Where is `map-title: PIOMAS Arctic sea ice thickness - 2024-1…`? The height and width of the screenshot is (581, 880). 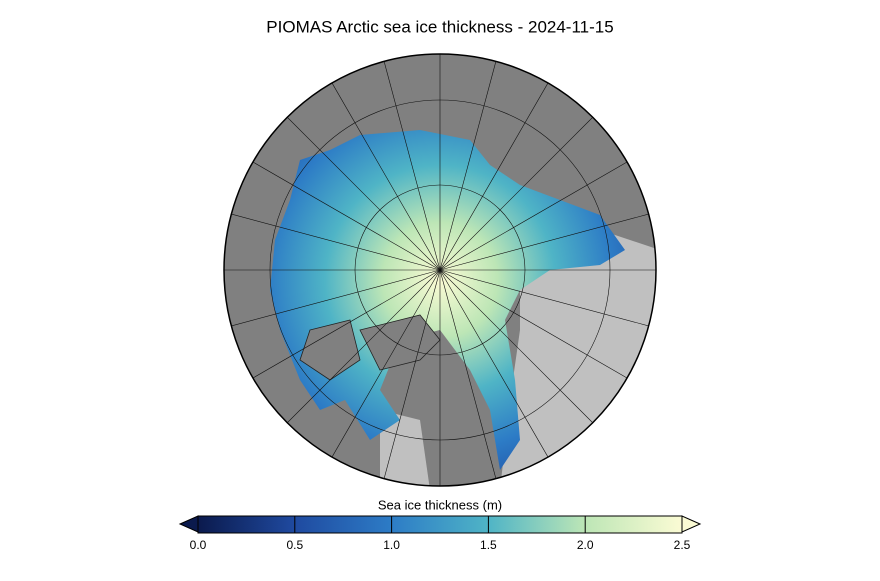 map-title: PIOMAS Arctic sea ice thickness - 2024-1… is located at coordinates (439, 26).